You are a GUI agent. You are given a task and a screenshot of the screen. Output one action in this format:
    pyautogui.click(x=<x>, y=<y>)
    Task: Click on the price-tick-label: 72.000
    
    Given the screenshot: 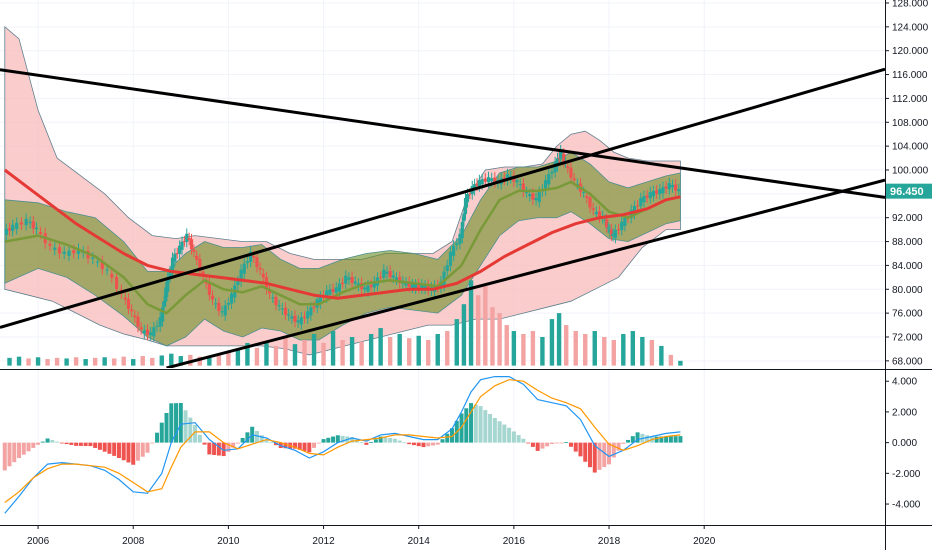 What is the action you would take?
    pyautogui.click(x=907, y=337)
    